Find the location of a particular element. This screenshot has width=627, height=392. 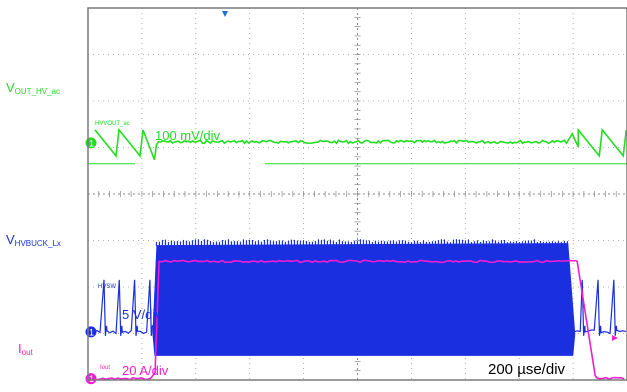

trace-tag-iout: Iout is located at coordinates (105, 368).